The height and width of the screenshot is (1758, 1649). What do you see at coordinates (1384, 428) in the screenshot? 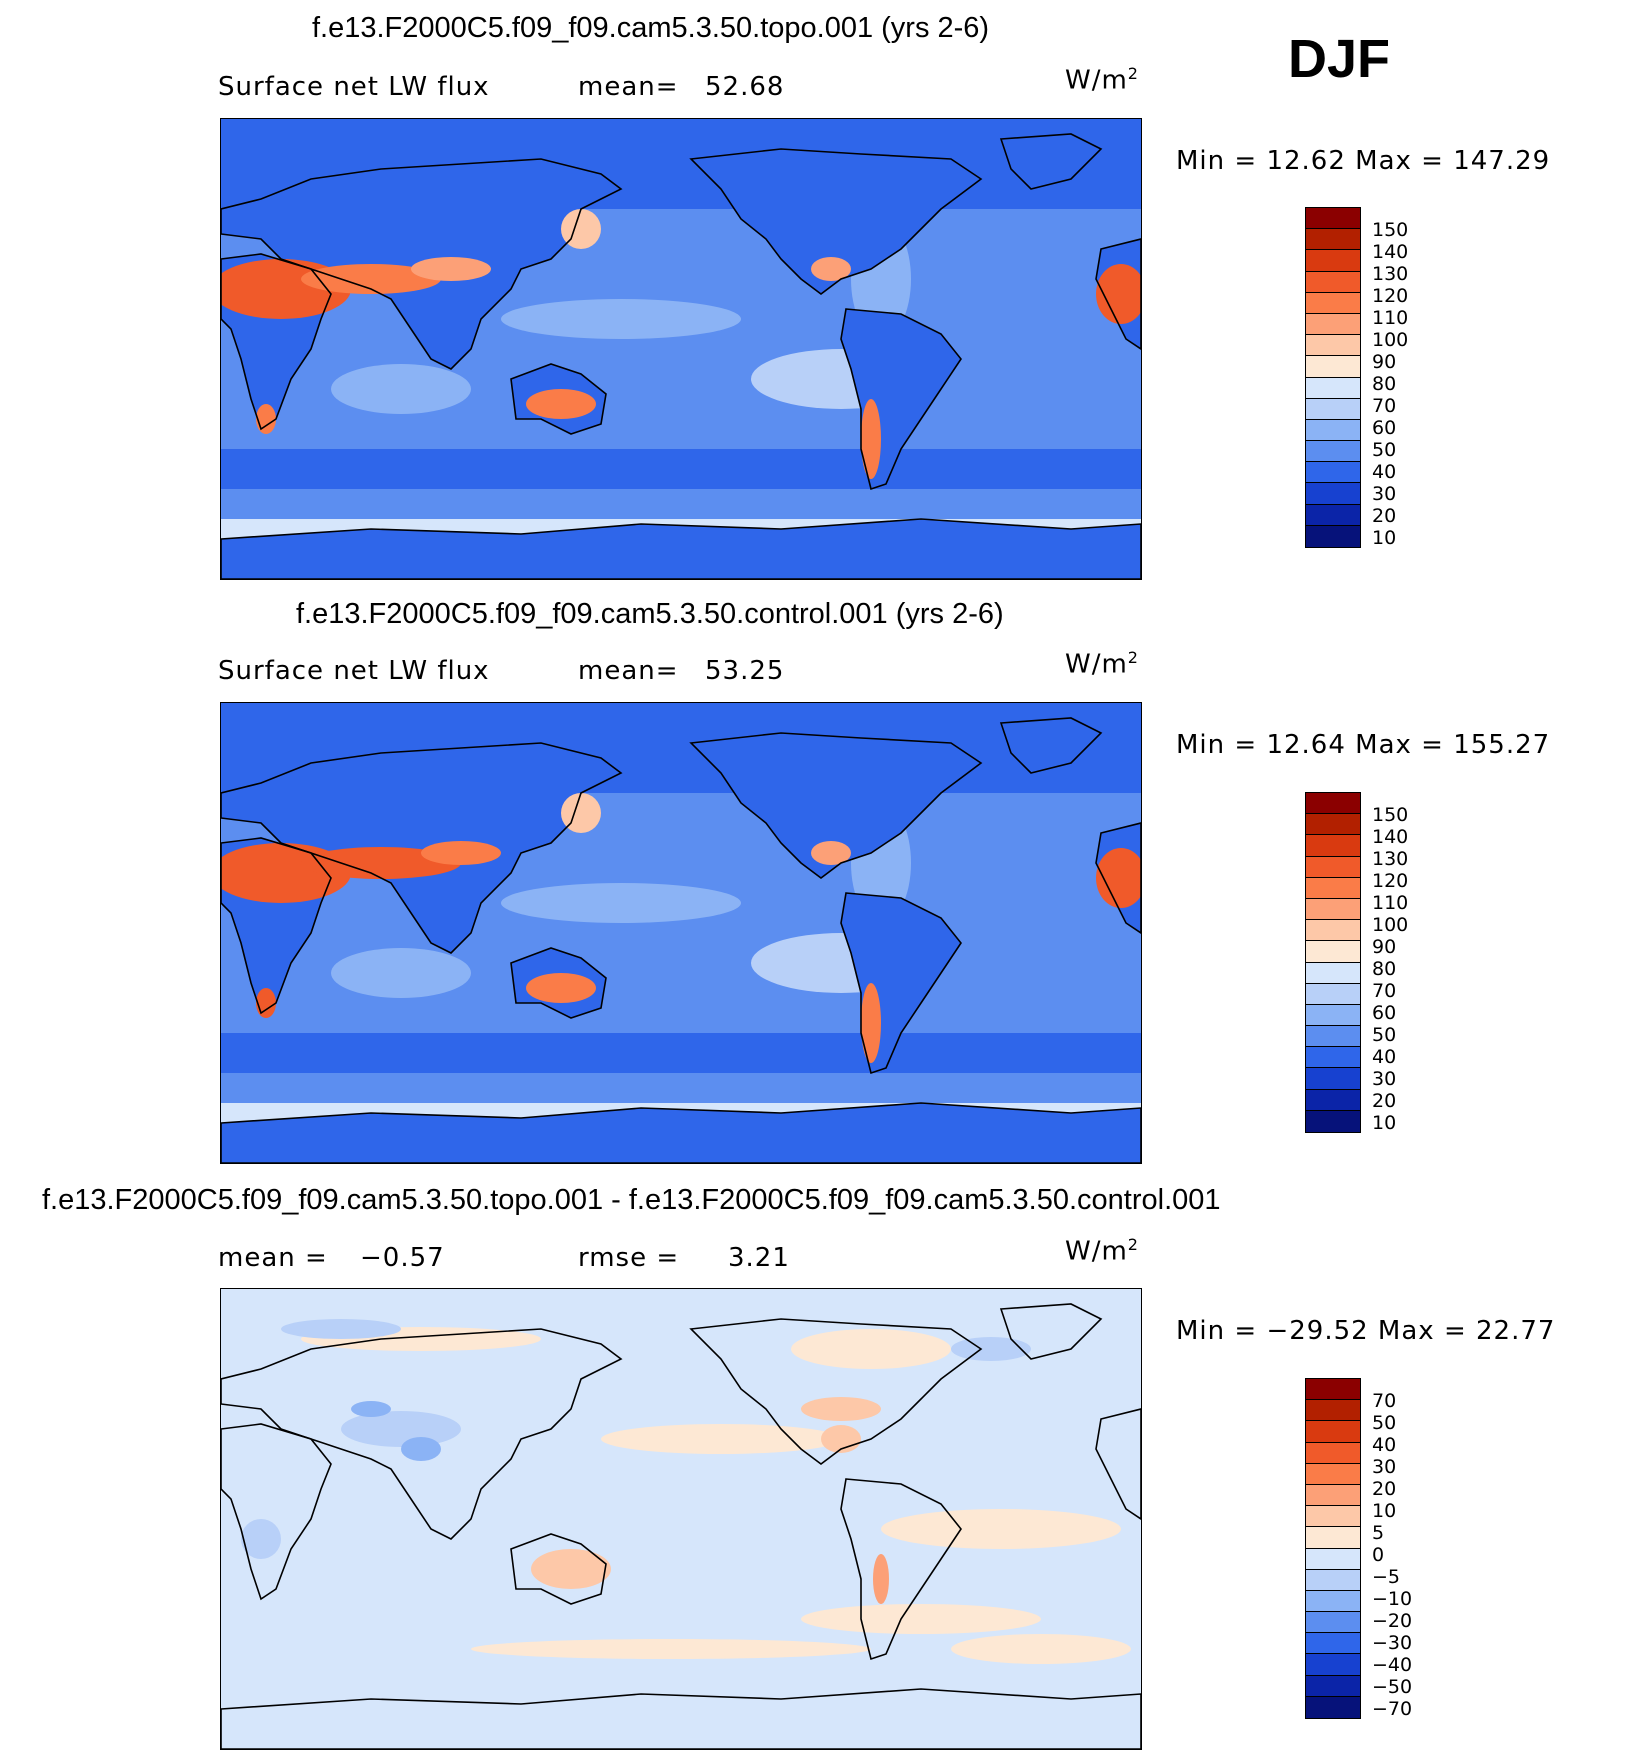
I see `panel1-level-label: 60` at bounding box center [1384, 428].